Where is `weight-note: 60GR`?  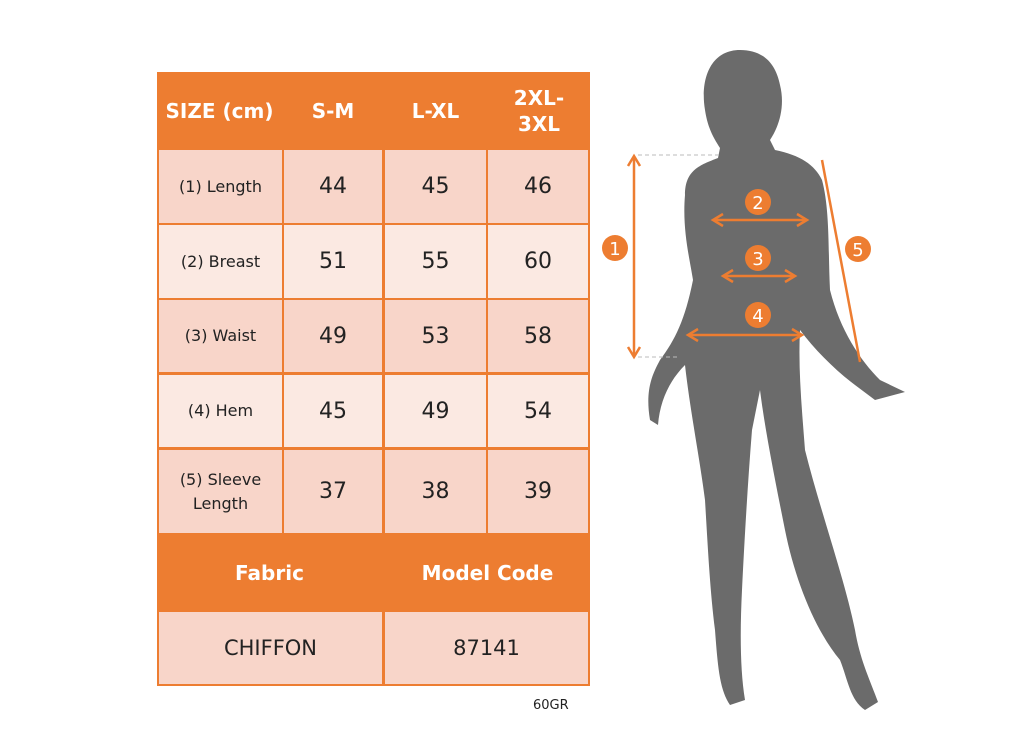 weight-note: 60GR is located at coordinates (551, 705).